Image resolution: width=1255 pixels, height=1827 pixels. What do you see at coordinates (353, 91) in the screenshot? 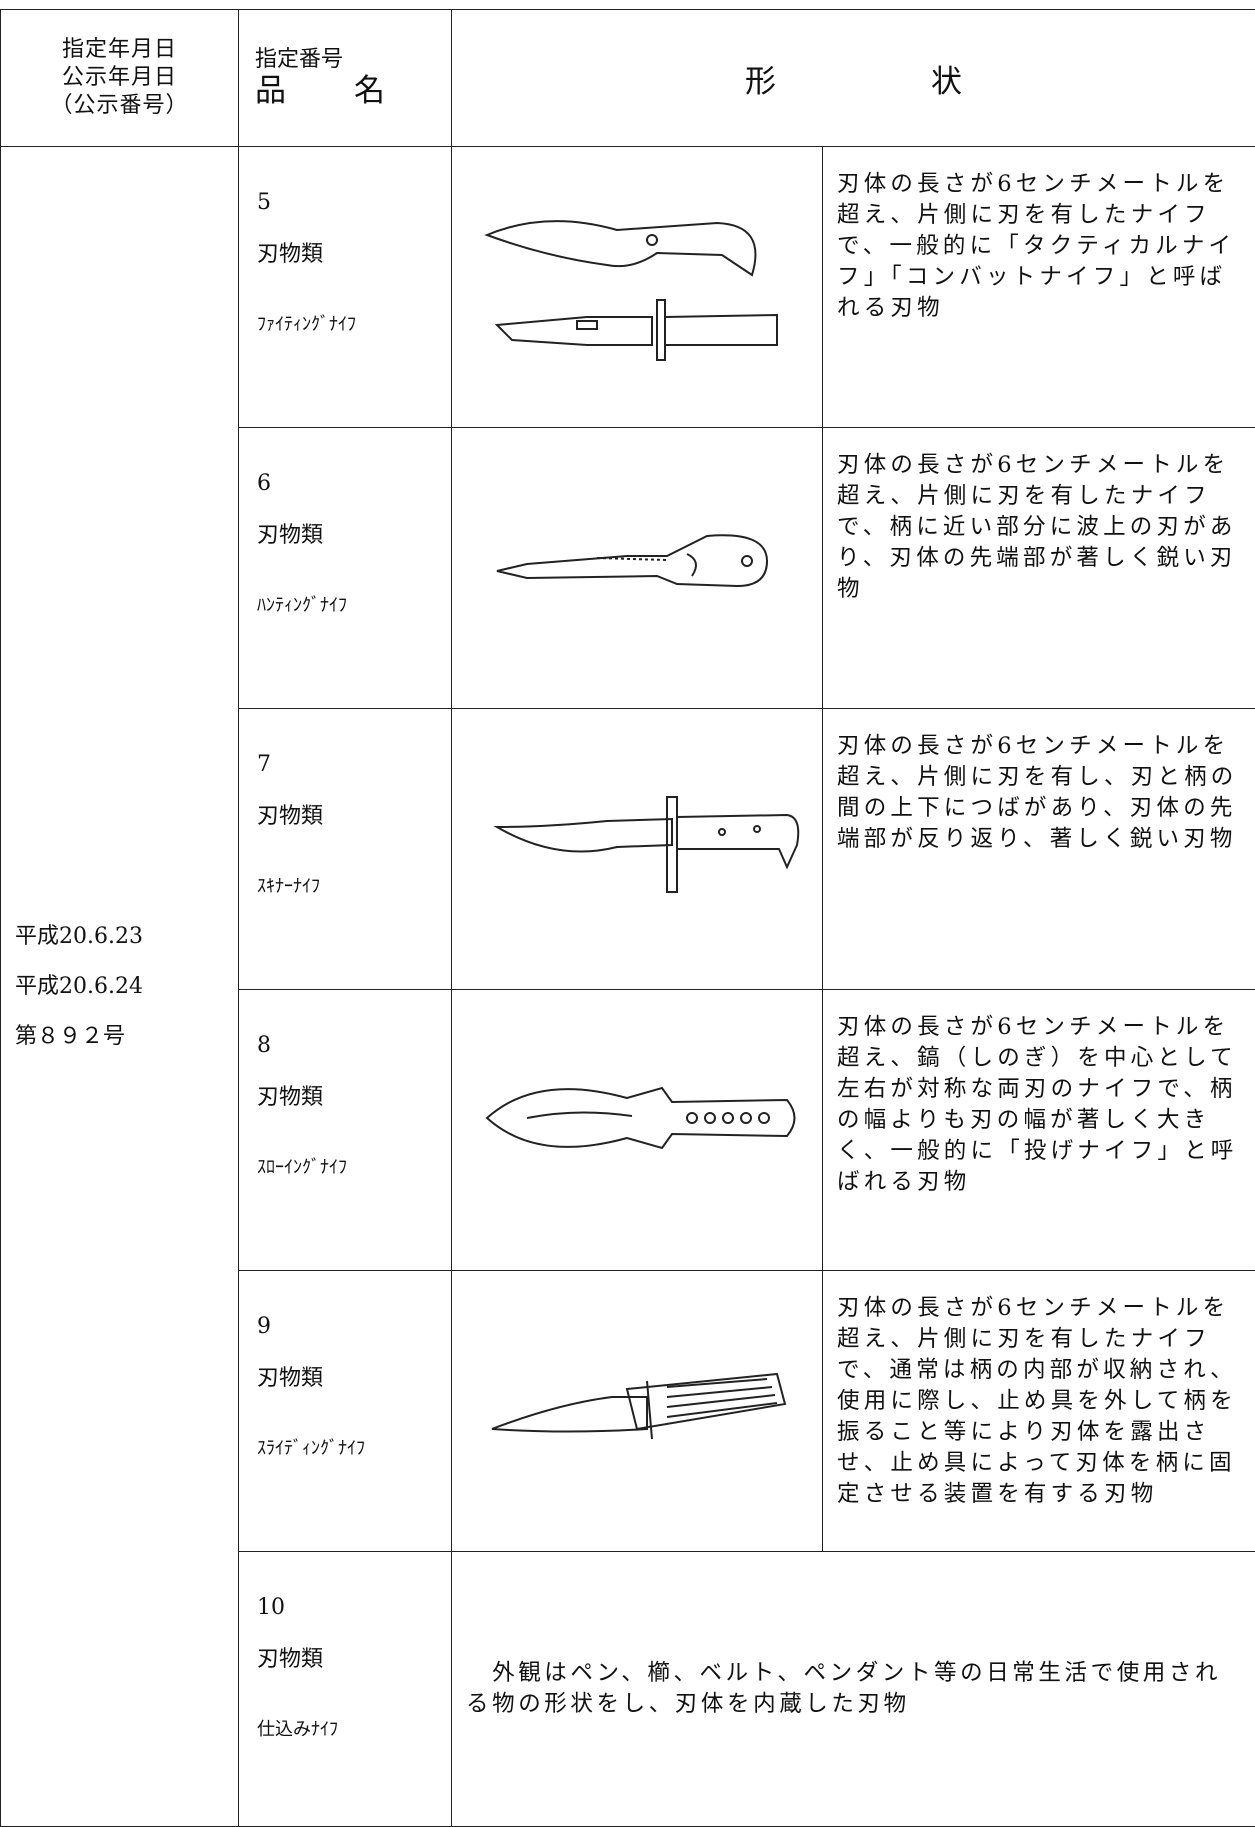
I see `header-label: 品 名` at bounding box center [353, 91].